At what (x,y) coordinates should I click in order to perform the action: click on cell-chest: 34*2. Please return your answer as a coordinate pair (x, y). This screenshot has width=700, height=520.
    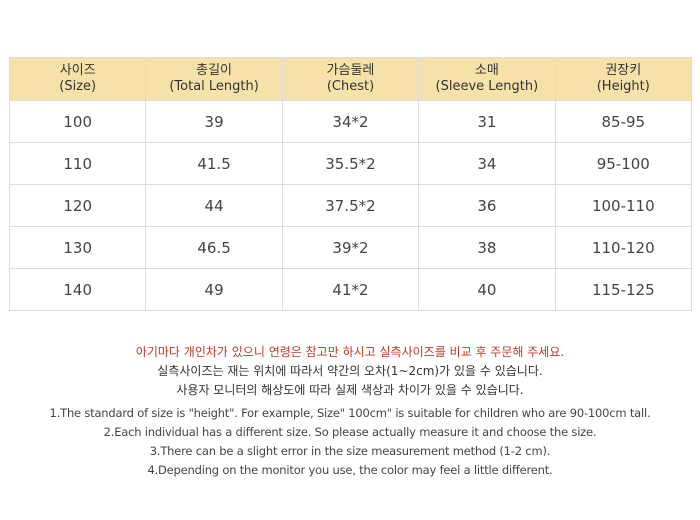
    Looking at the image, I should click on (350, 121).